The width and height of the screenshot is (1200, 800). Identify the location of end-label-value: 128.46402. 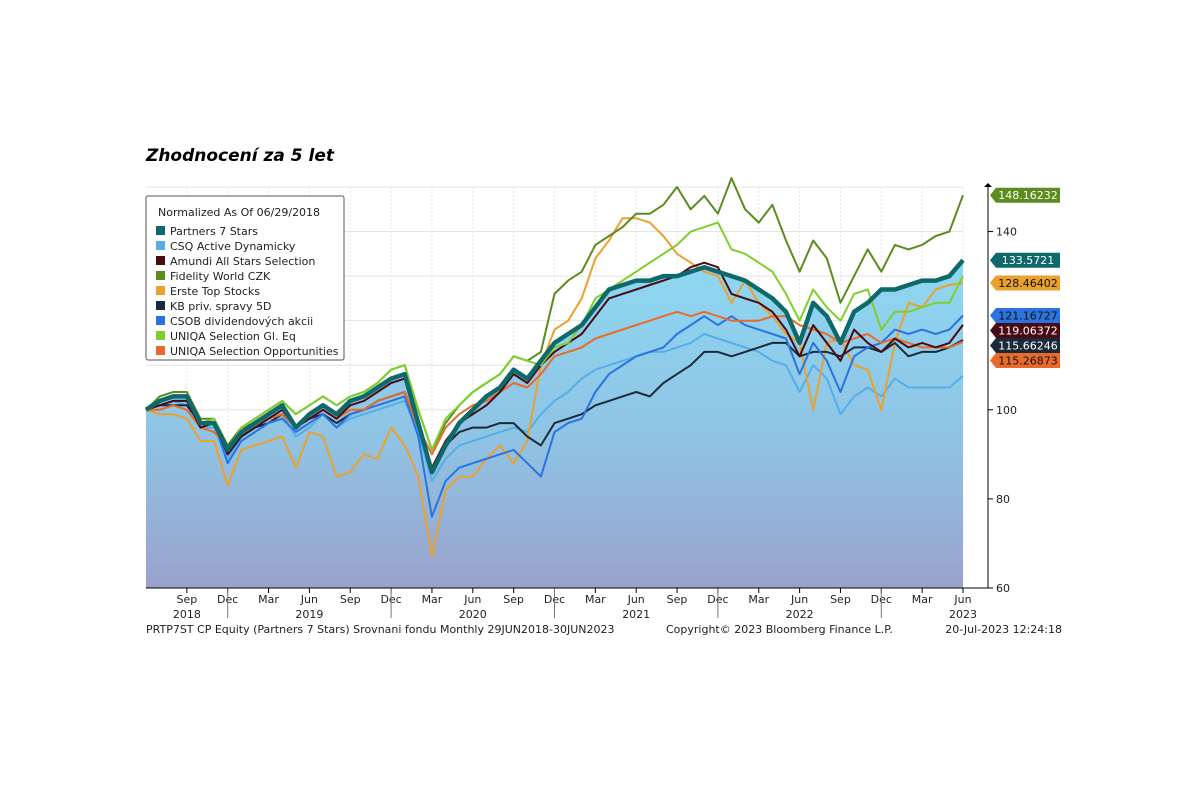
(1028, 283).